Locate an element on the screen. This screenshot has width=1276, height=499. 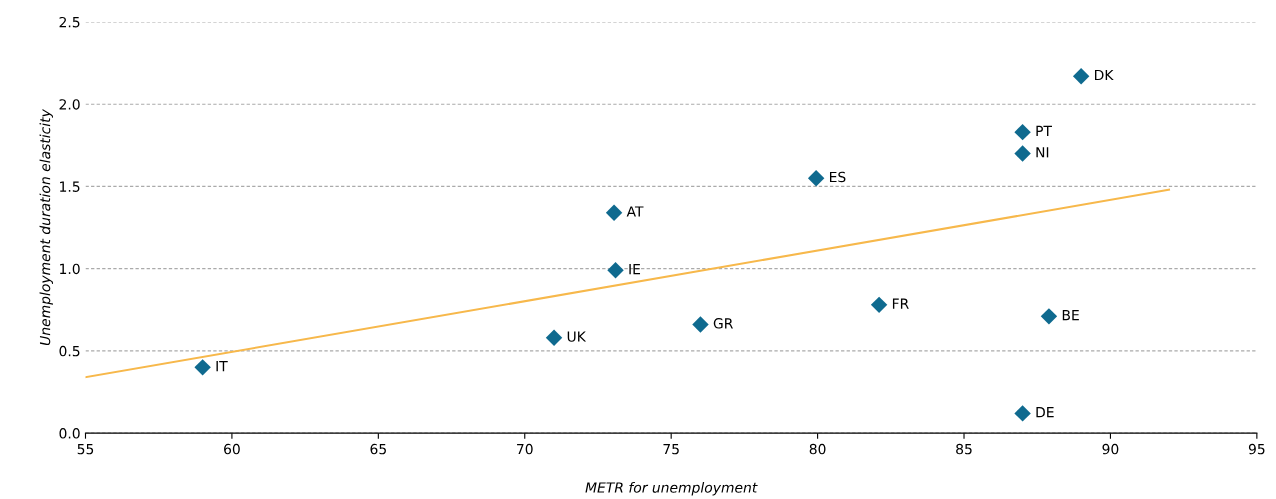
annotation: IE is located at coordinates (635, 269).